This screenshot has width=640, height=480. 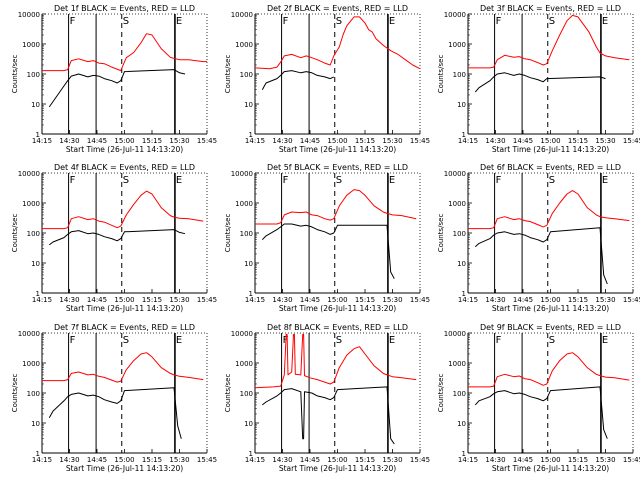 What do you see at coordinates (337, 8) in the screenshot?
I see `panel-title: Det 2f BLACK = Events, RED = LLD` at bounding box center [337, 8].